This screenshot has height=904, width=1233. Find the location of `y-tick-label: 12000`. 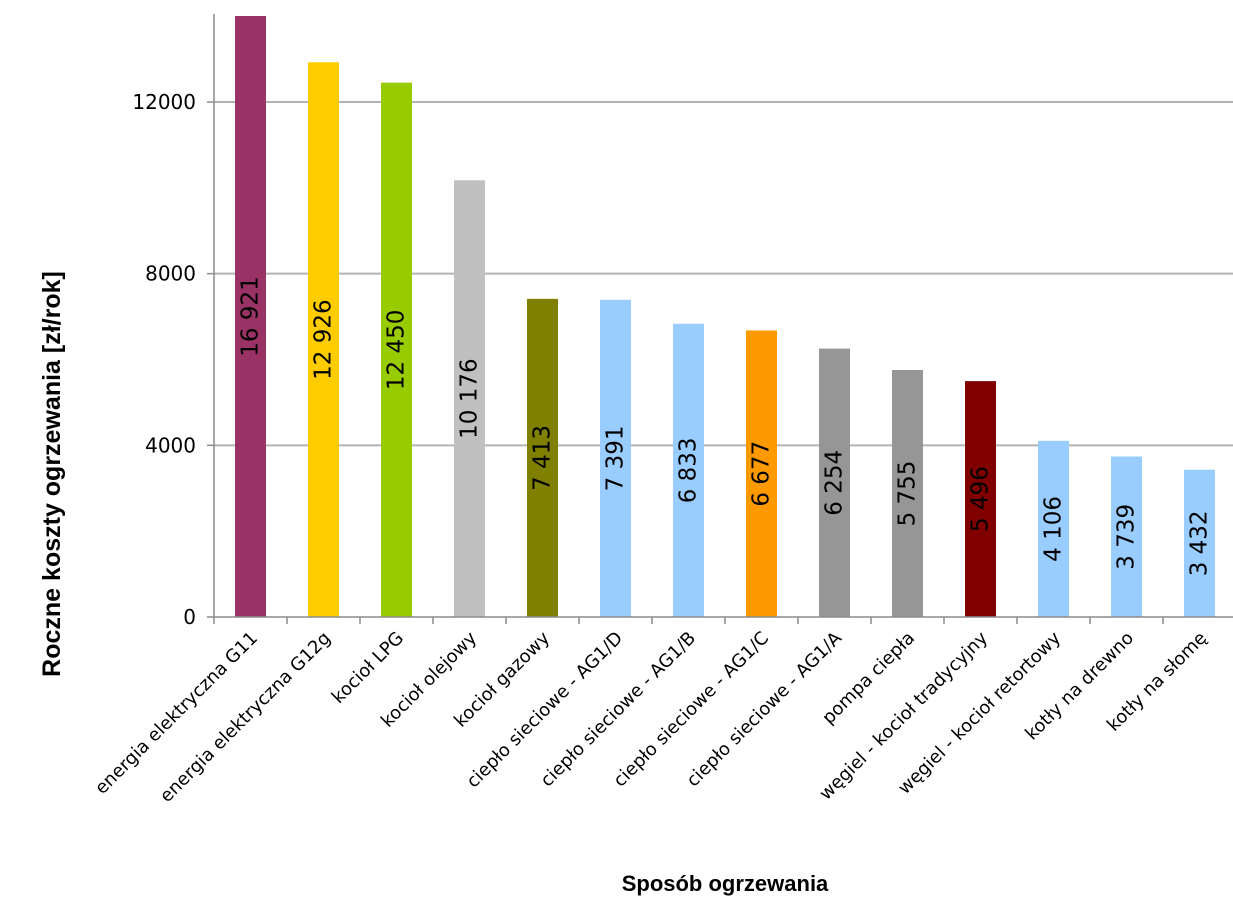

y-tick-label: 12000 is located at coordinates (164, 102).